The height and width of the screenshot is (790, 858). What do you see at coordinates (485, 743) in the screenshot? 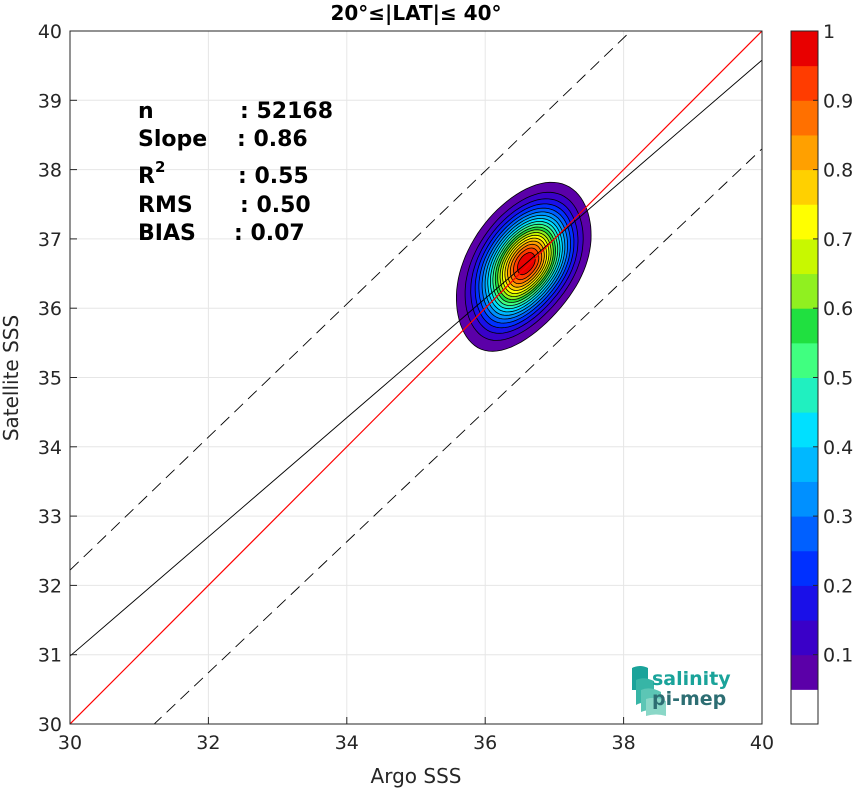
I see `x-tick-label: 36` at bounding box center [485, 743].